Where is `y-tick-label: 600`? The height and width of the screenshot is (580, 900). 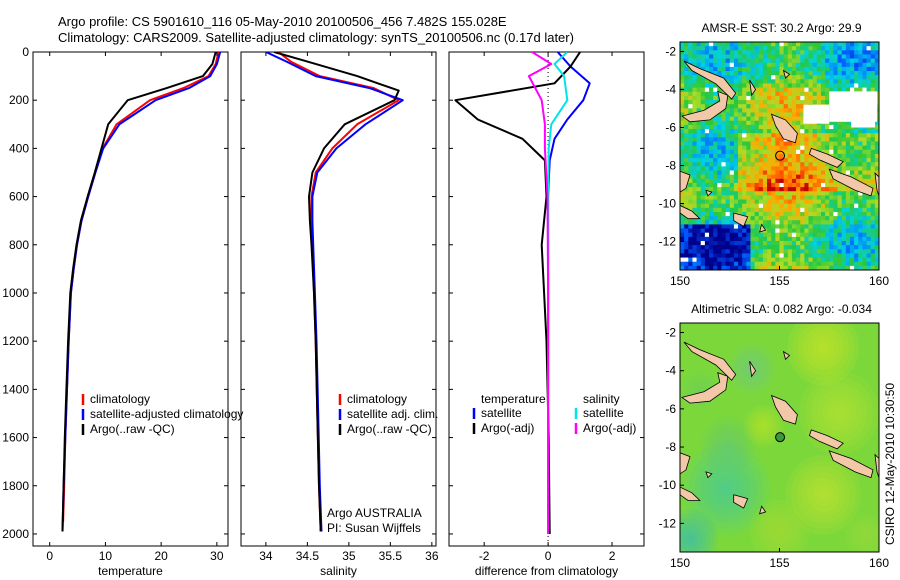 y-tick-label: 600 is located at coordinates (19, 197).